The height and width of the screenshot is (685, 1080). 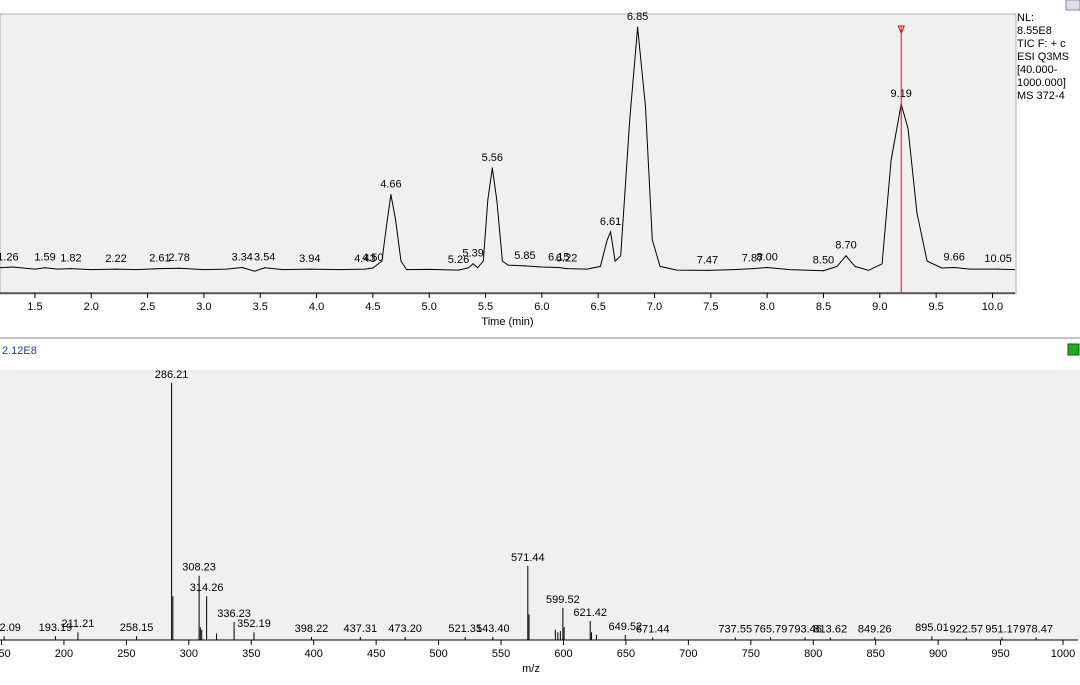 I want to click on peak-label: 1.59, so click(x=44, y=258).